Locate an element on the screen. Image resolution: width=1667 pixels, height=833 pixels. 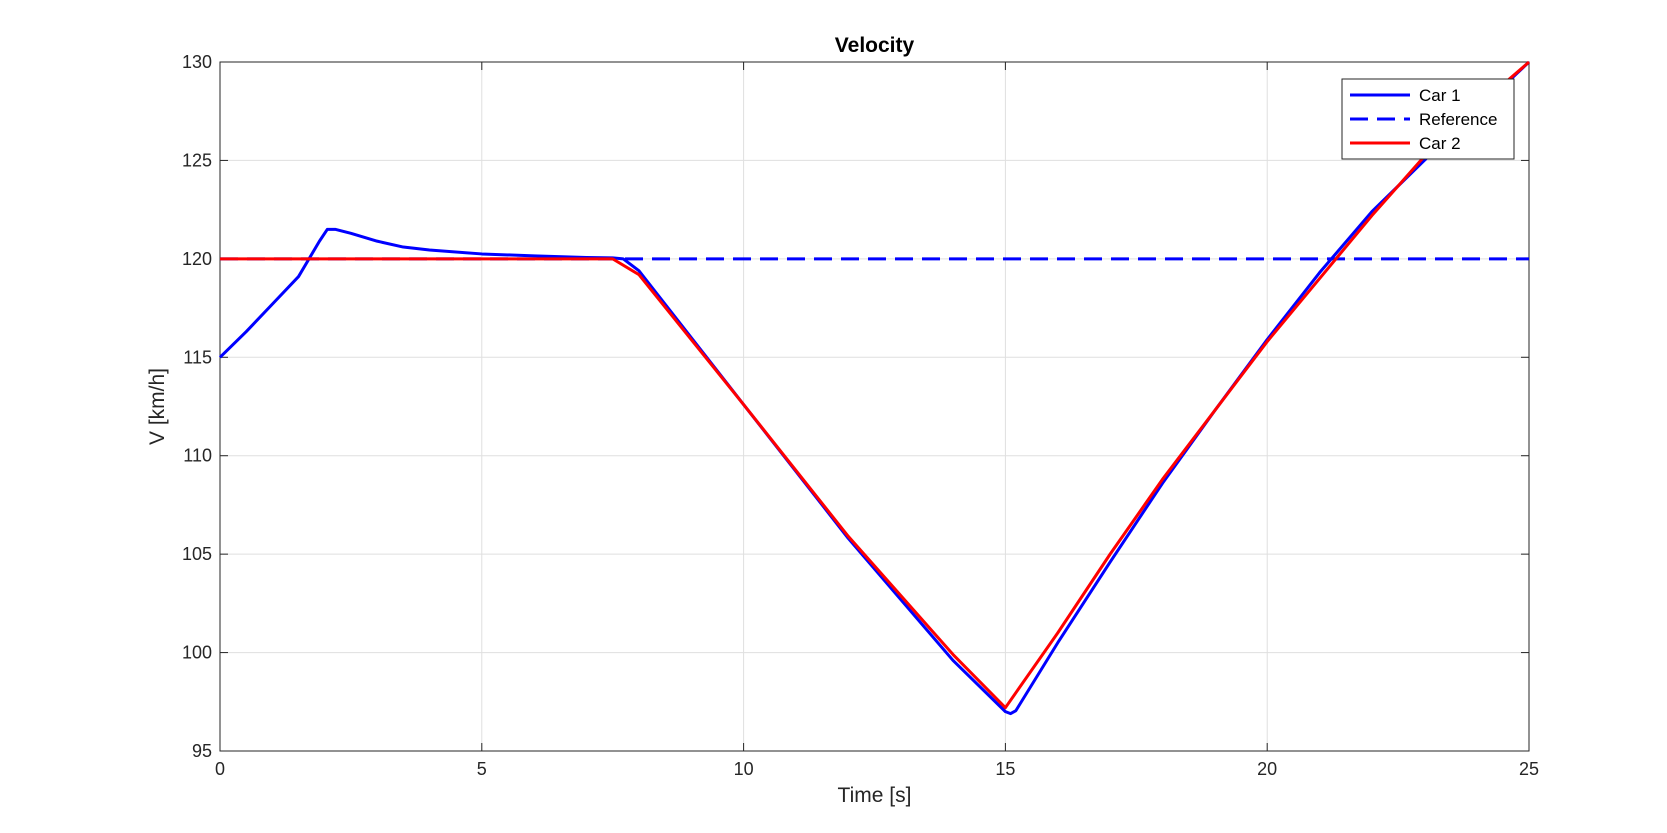
y-tick-label: 105 is located at coordinates (197, 554).